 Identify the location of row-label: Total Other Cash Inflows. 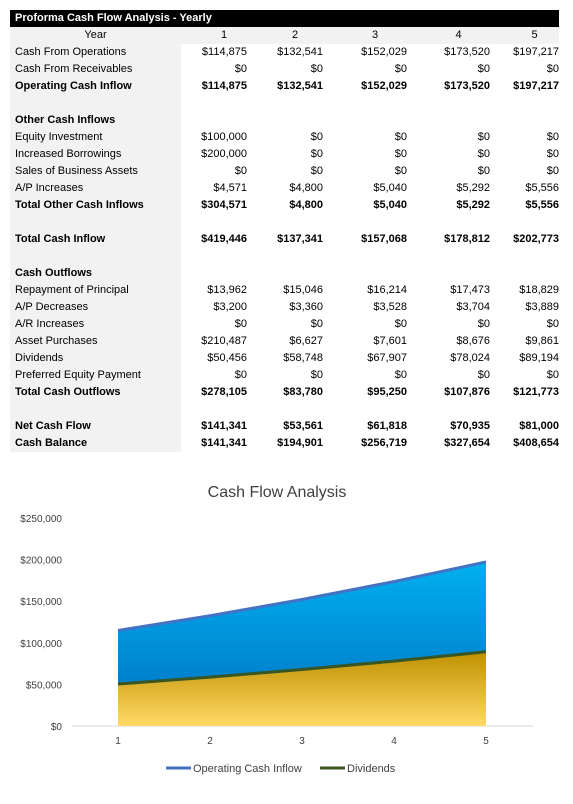
(95, 205).